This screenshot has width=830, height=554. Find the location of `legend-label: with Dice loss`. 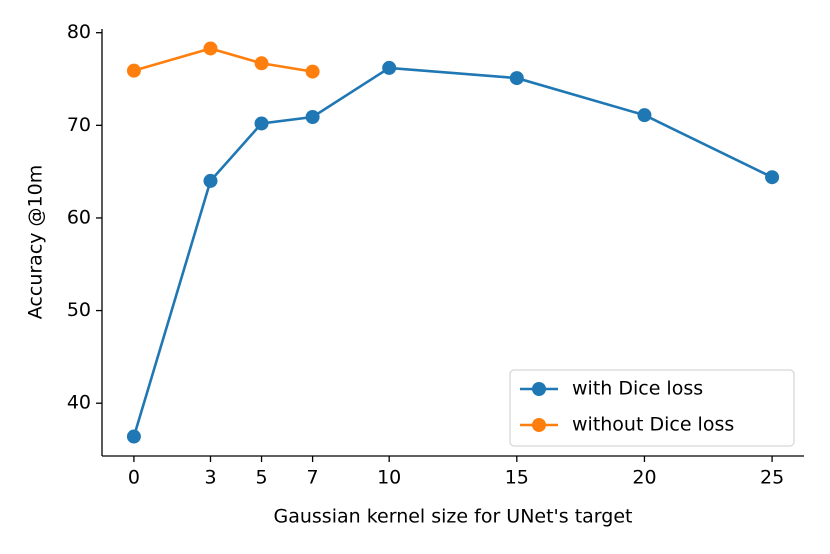

legend-label: with Dice loss is located at coordinates (637, 389).